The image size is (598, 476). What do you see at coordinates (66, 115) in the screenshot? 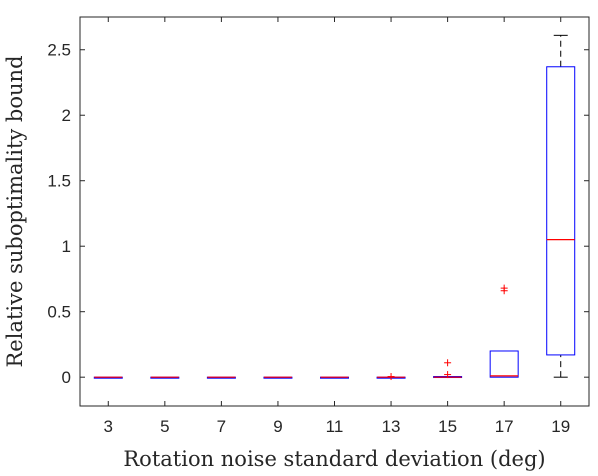
I see `y-tick-label: 2` at bounding box center [66, 115].